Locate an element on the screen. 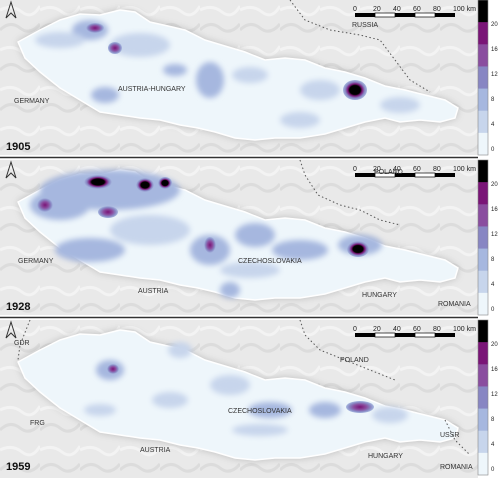 The image size is (500, 478). density-layer-1959 is located at coordinates (246, 389).